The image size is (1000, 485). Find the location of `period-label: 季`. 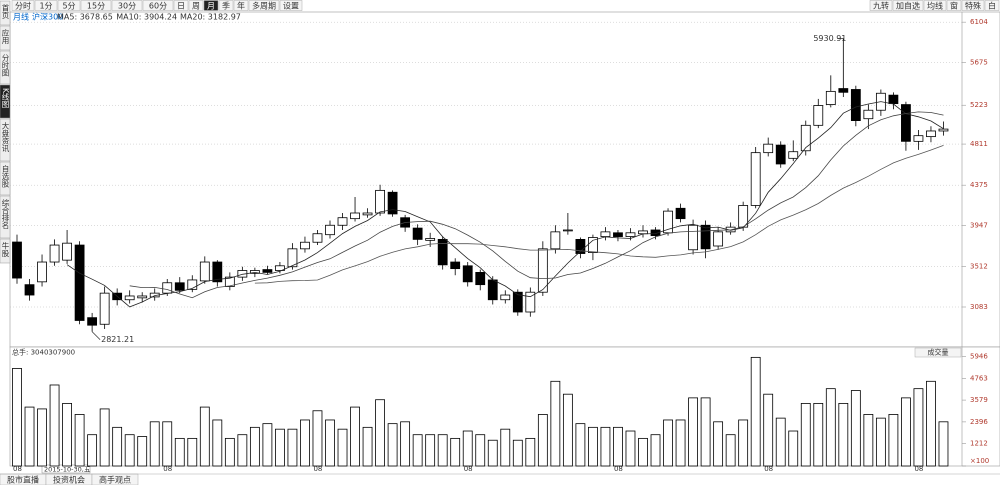

period-label: 季 is located at coordinates (226, 6).